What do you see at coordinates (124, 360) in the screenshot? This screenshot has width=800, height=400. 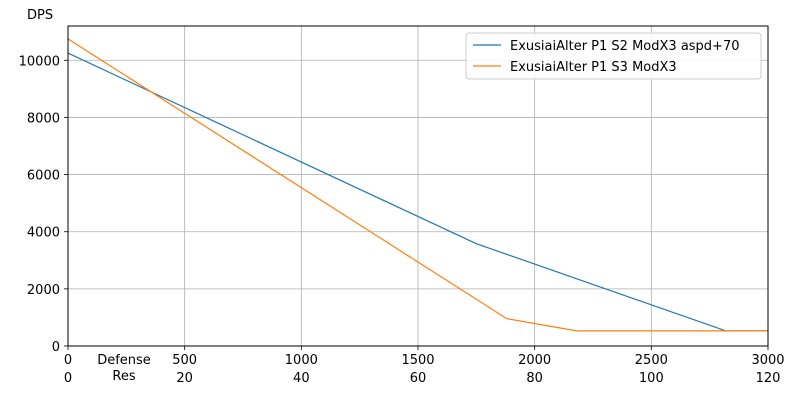 I see `x-axis-label-defense: Defense` at bounding box center [124, 360].